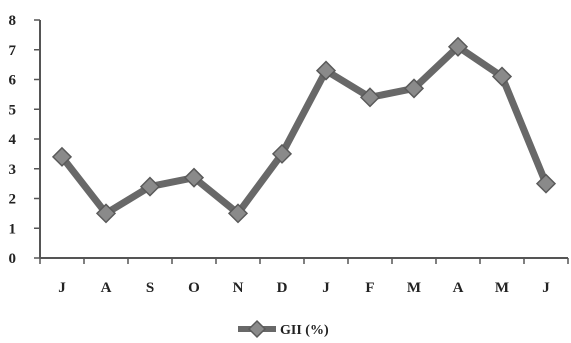  Describe the element at coordinates (13, 259) in the screenshot. I see `y-tick-label: 0` at that location.